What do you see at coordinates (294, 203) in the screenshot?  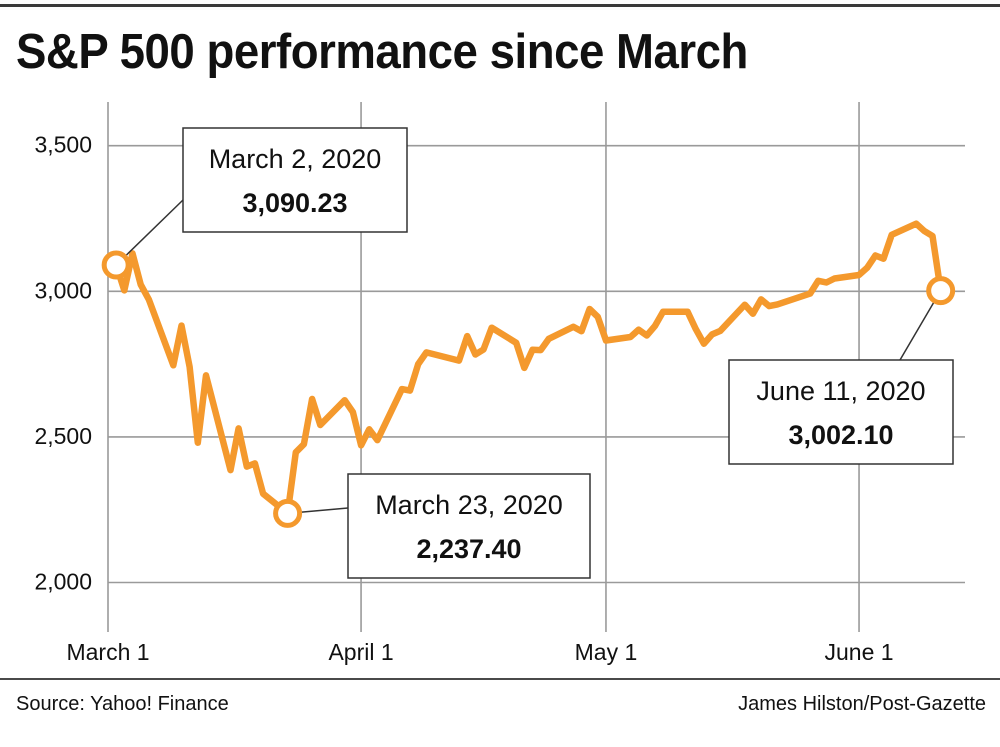 I see `callout-value: 3,090.23` at bounding box center [294, 203].